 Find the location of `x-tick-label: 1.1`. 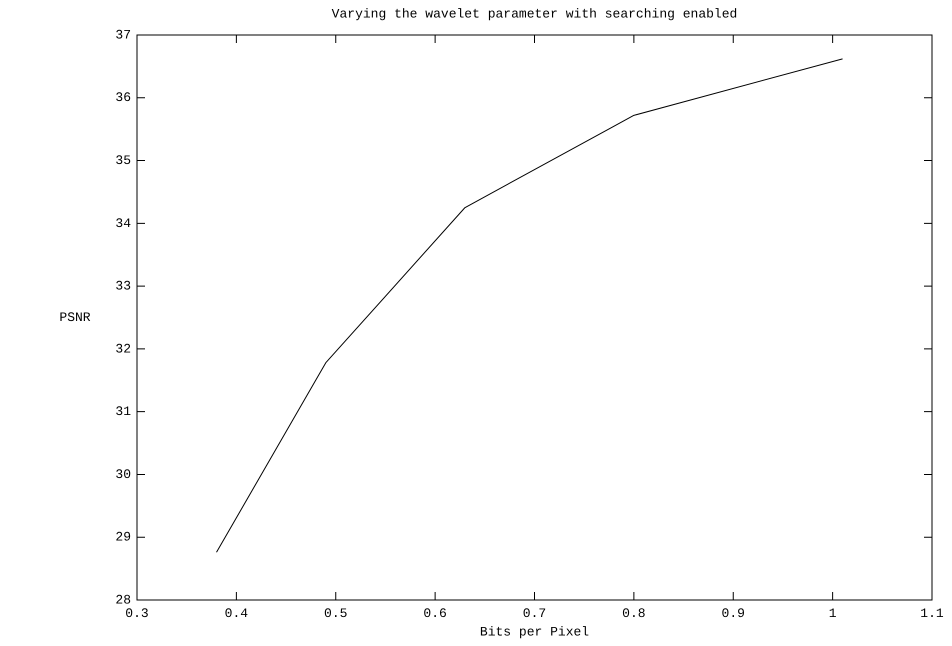

x-tick-label: 1.1 is located at coordinates (932, 614).